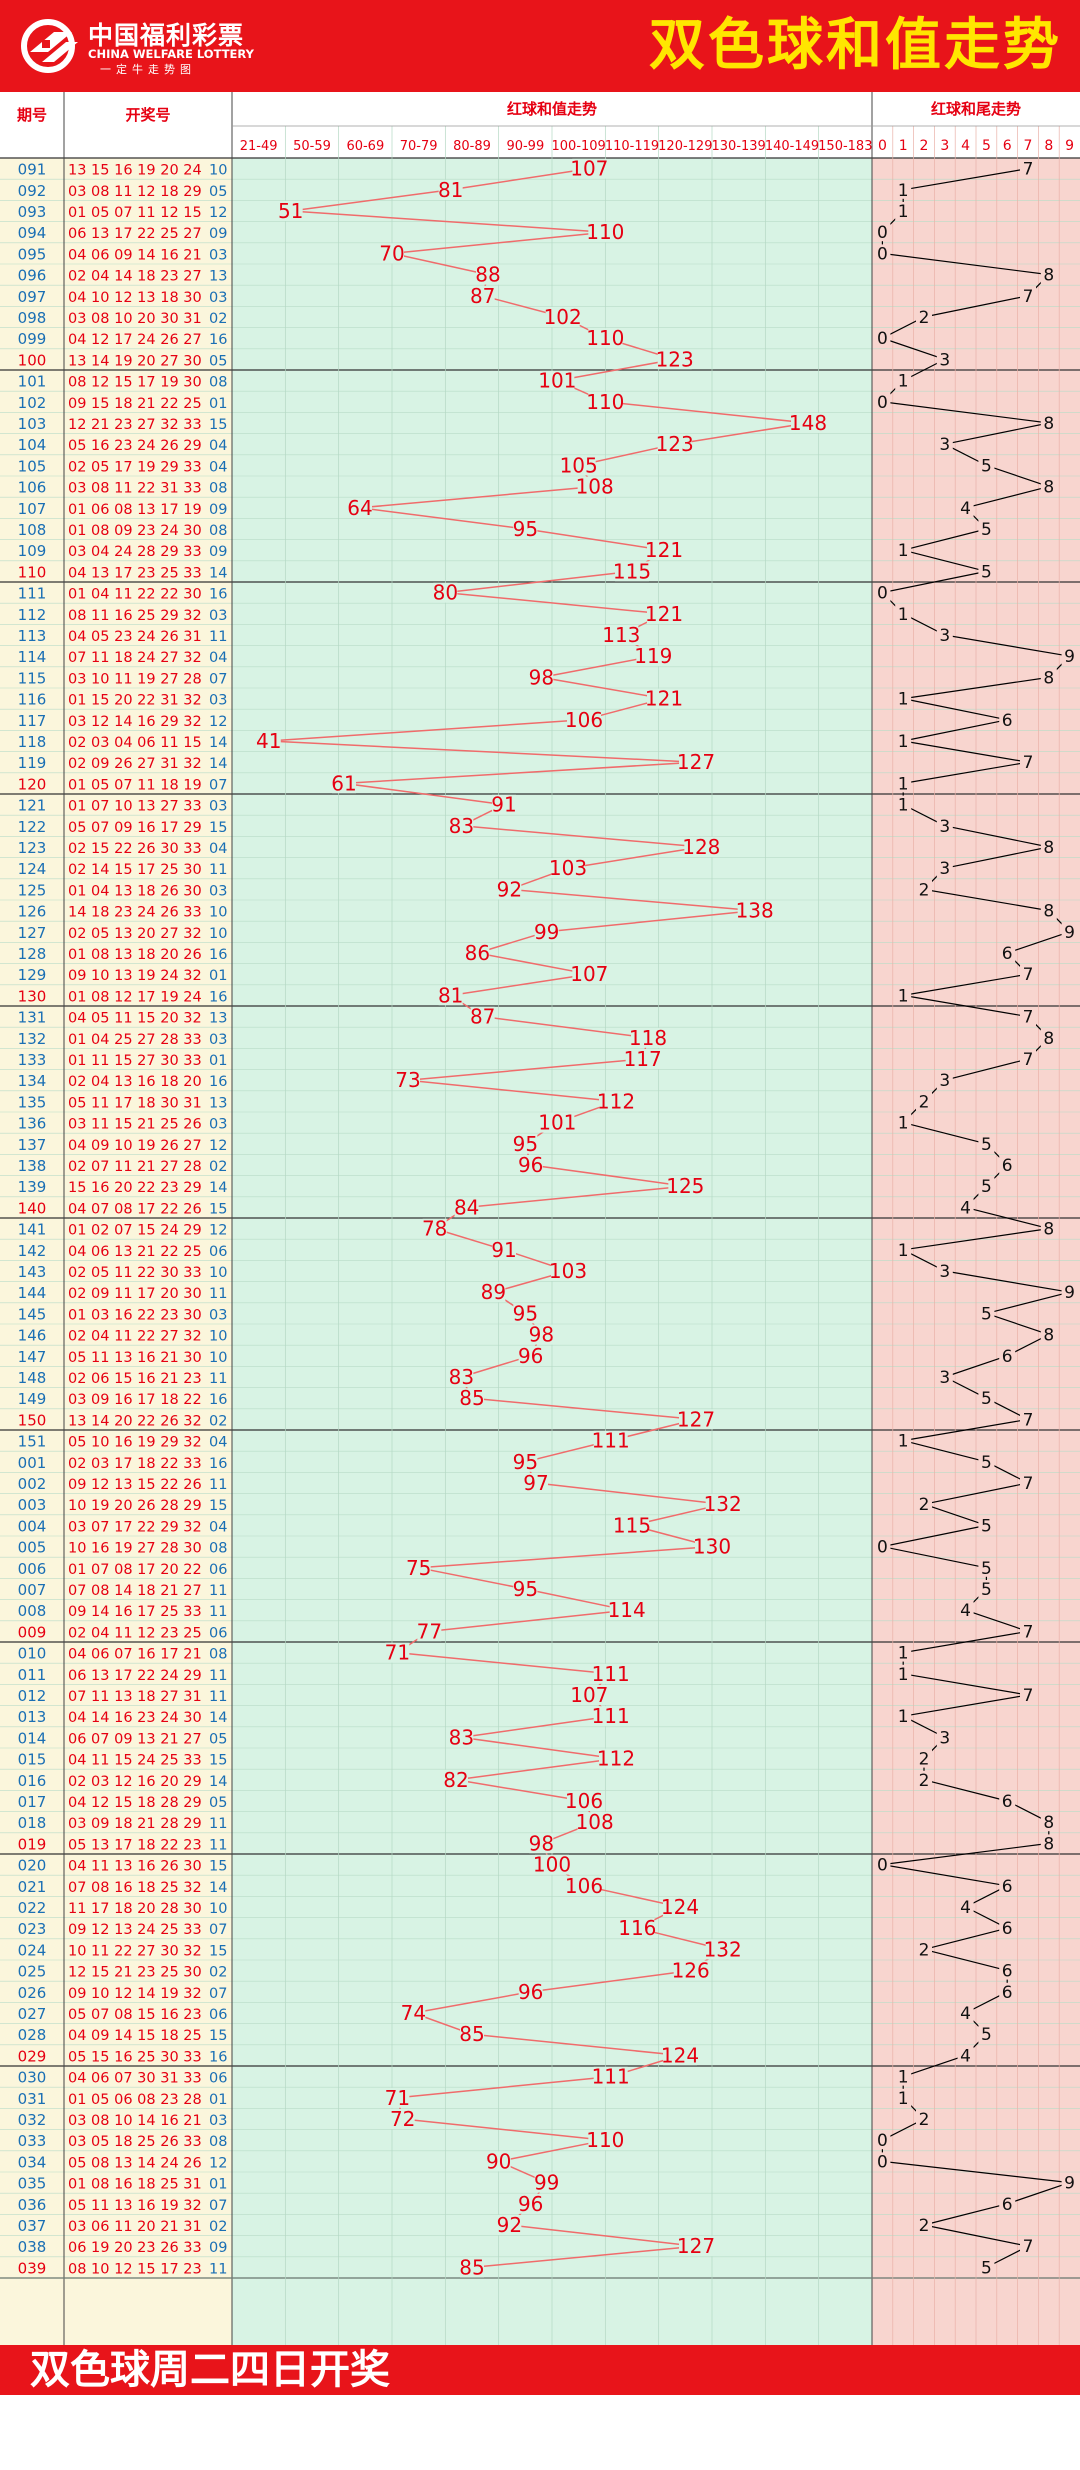  I want to click on red-balls: 03 11 15 21 25 26, so click(135, 1125).